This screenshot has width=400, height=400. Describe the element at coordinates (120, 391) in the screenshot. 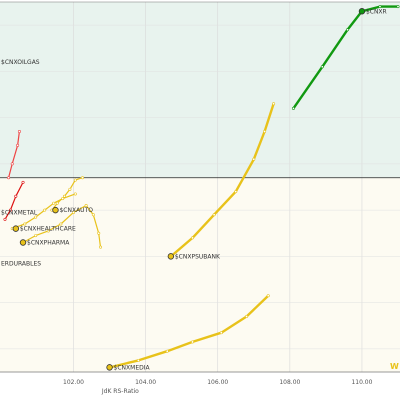

I see `x-axis-title: JdK RS-Ratio` at that location.